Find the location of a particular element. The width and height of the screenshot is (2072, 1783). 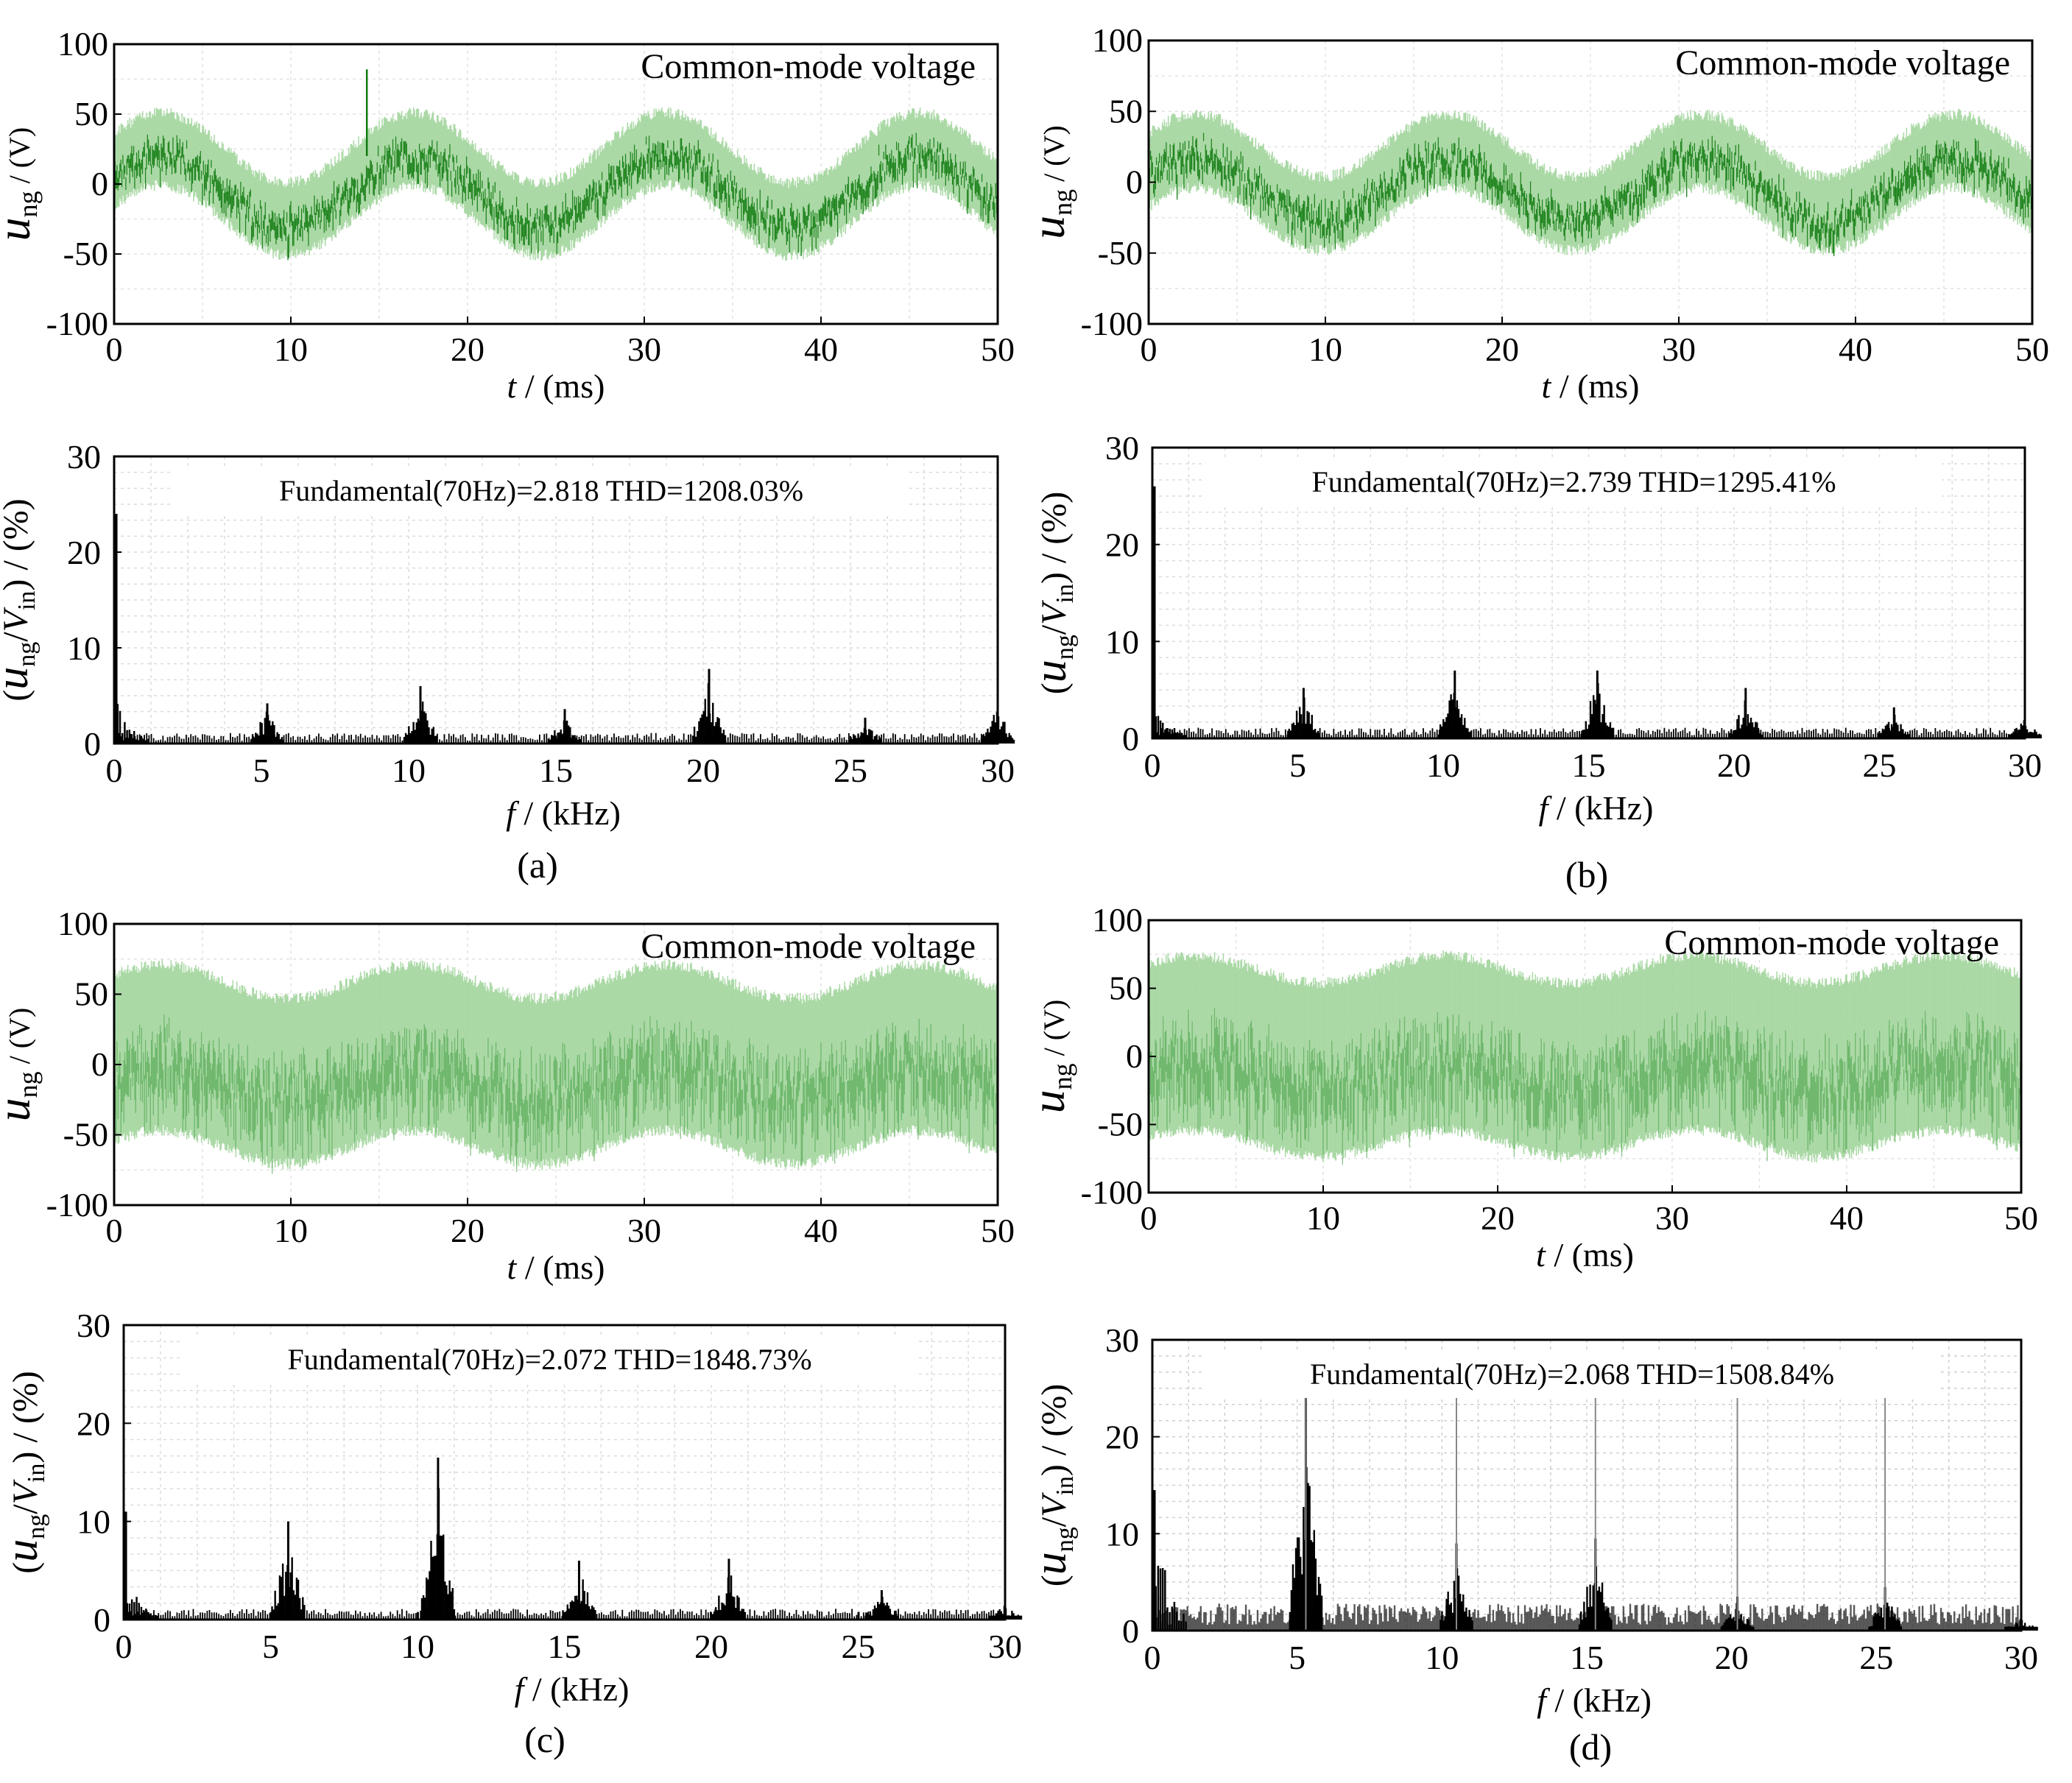

panel-caption-a: (a) is located at coordinates (537, 865).